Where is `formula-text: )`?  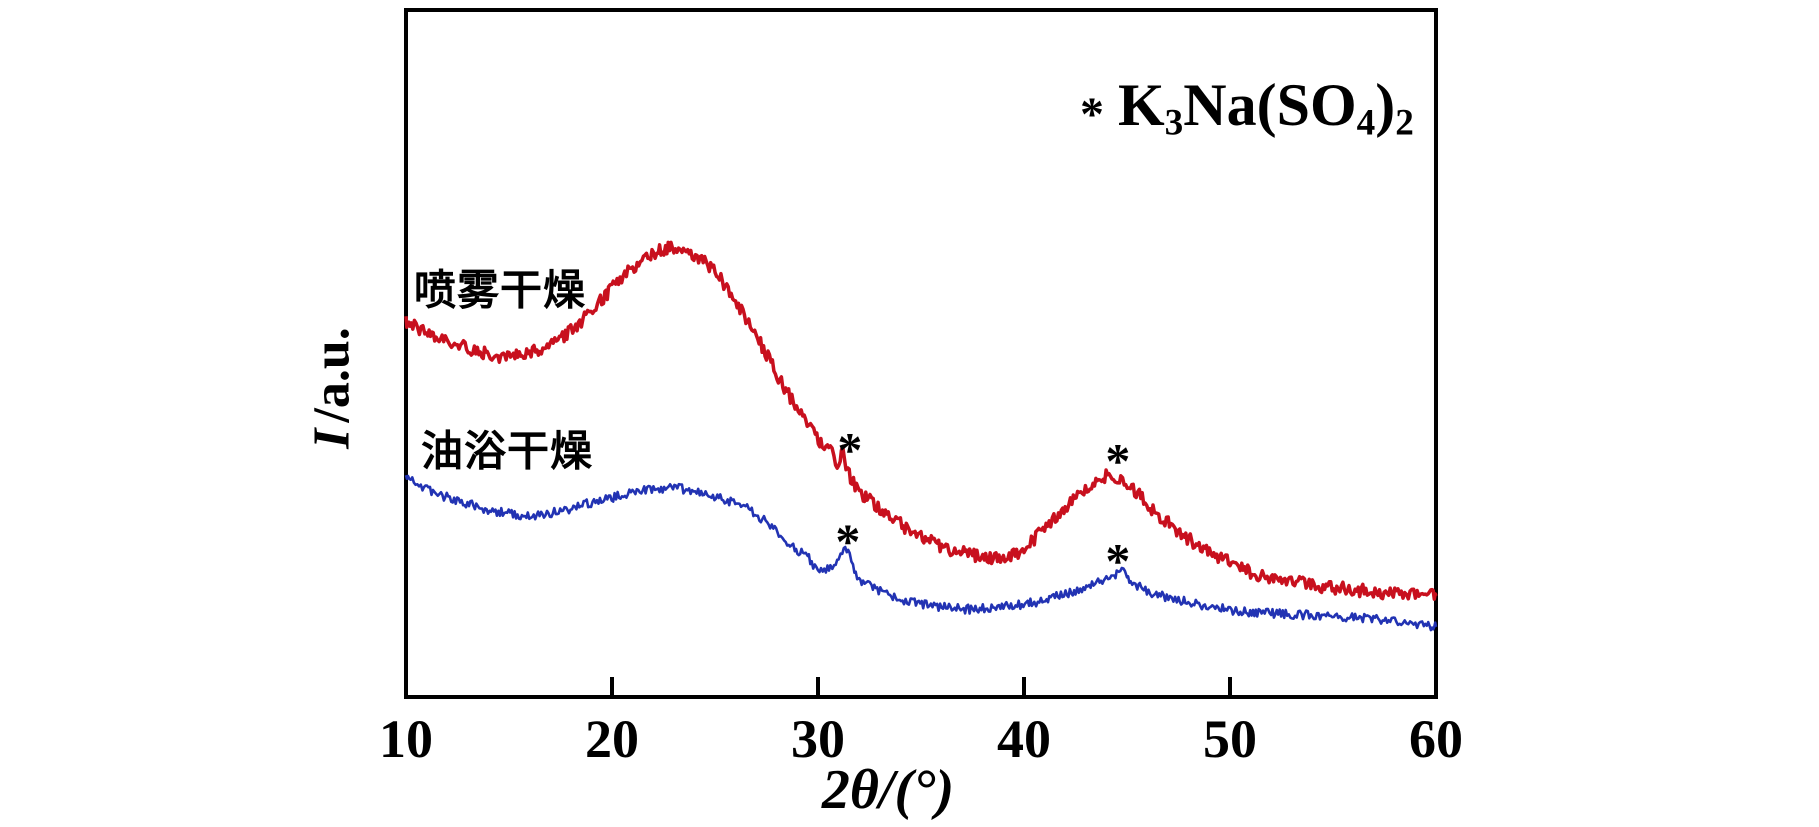
formula-text: ) is located at coordinates (1385, 105).